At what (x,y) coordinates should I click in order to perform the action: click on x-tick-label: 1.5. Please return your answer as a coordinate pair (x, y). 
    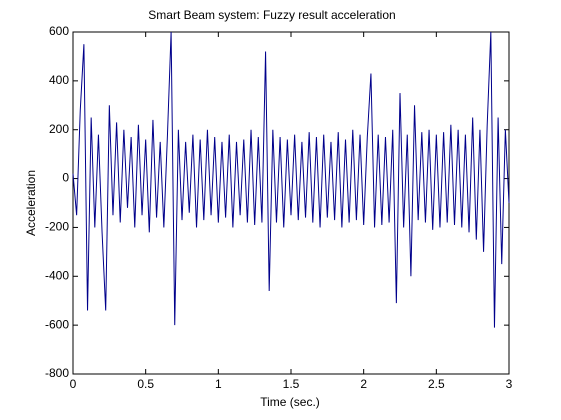
    Looking at the image, I should click on (291, 384).